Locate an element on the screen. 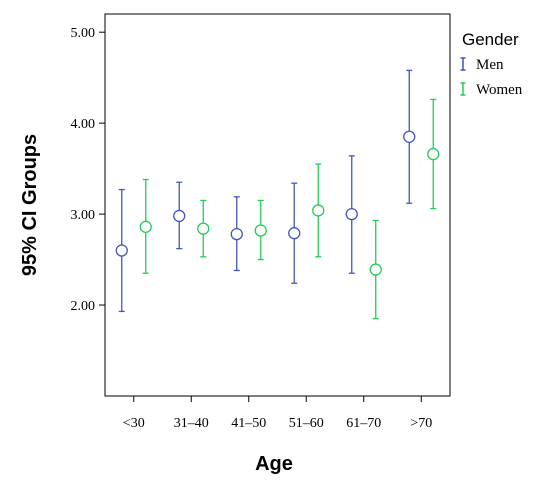 This screenshot has height=481, width=550. x-tick-label: 51–60 is located at coordinates (306, 423).